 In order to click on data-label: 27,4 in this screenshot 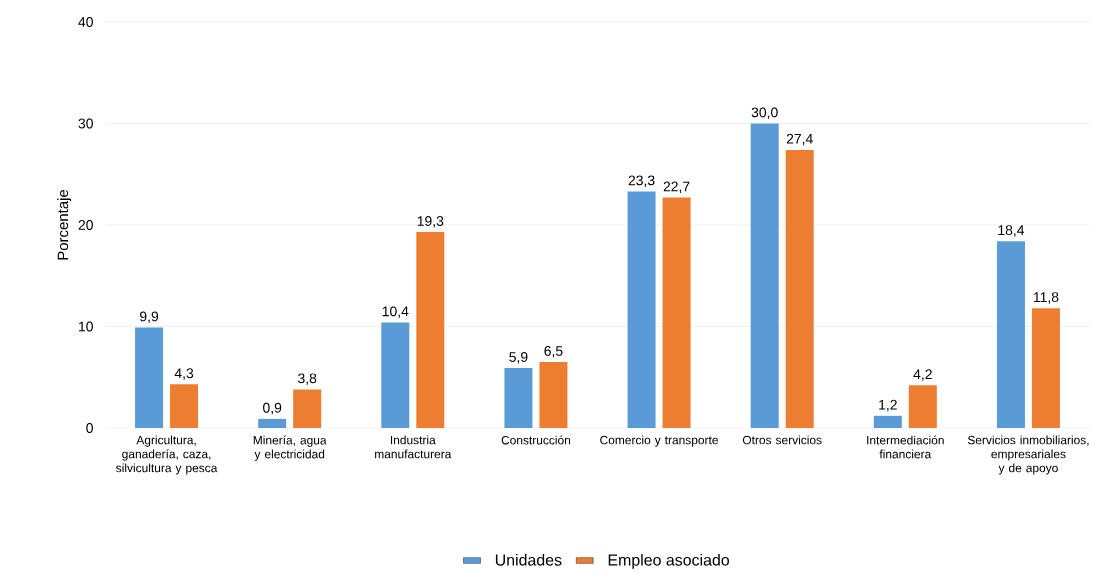, I will do `click(799, 139)`.